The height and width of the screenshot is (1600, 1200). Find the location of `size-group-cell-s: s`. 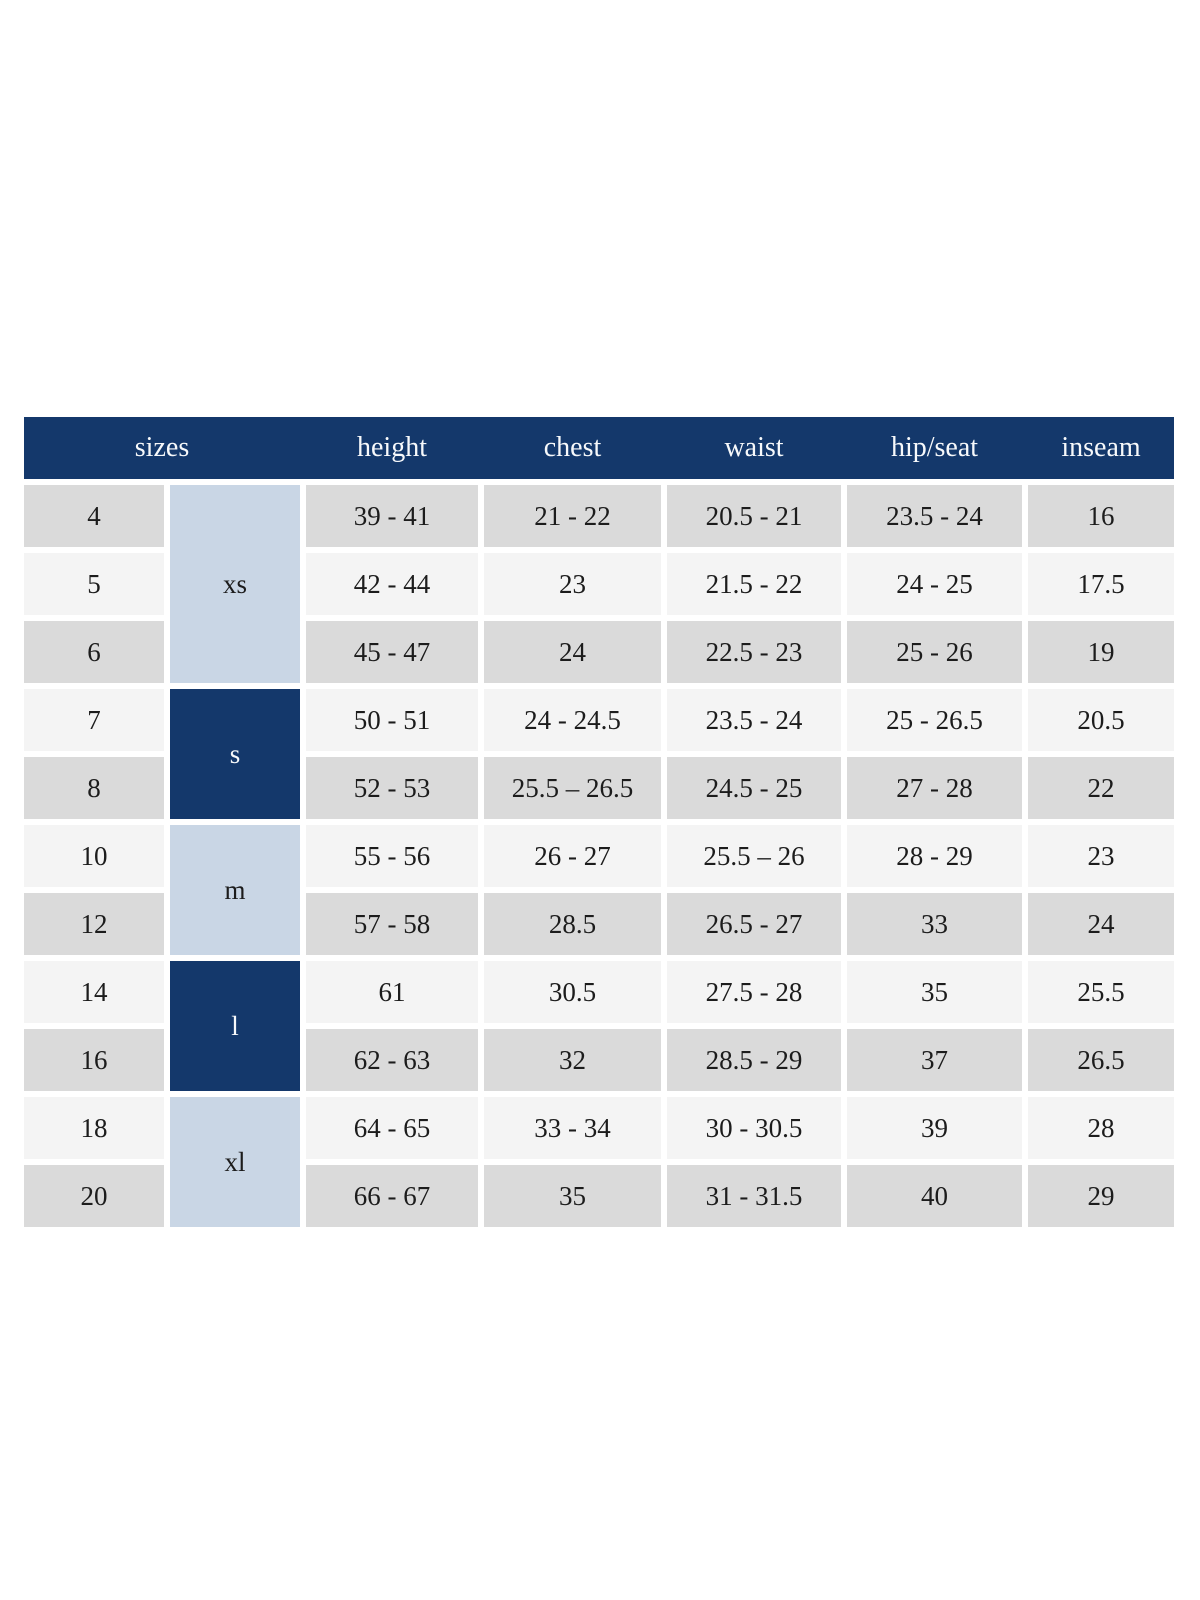

size-group-cell-s: s is located at coordinates (235, 754).